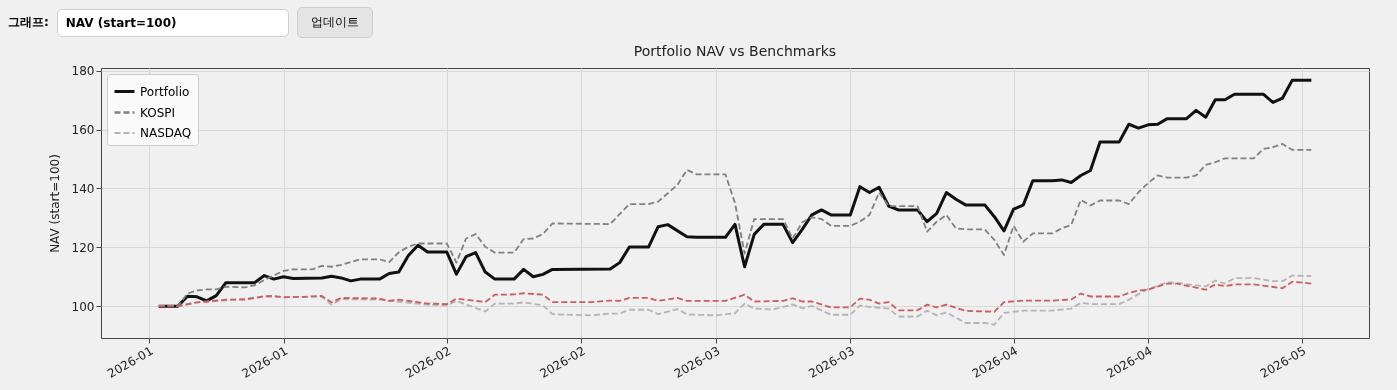 The image size is (1397, 390). What do you see at coordinates (54, 203) in the screenshot?
I see `y-axis-title: NAV (start=100)` at bounding box center [54, 203].